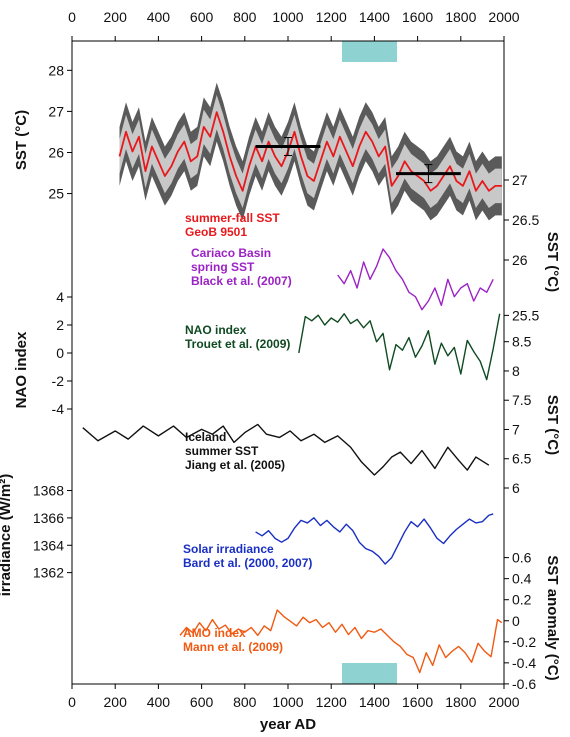  I want to click on sst-left-axis-title: SST (°C), so click(21, 140).